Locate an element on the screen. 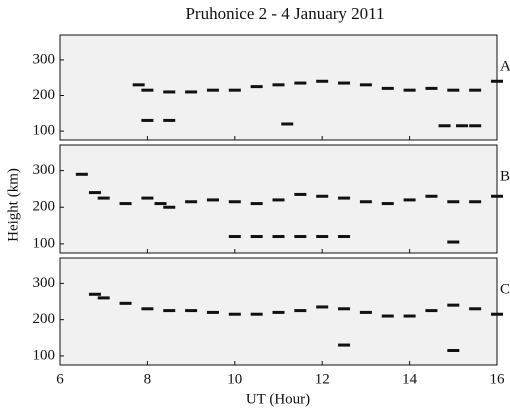 The width and height of the screenshot is (510, 417). x-axis-label: UT (Hour) is located at coordinates (278, 399).